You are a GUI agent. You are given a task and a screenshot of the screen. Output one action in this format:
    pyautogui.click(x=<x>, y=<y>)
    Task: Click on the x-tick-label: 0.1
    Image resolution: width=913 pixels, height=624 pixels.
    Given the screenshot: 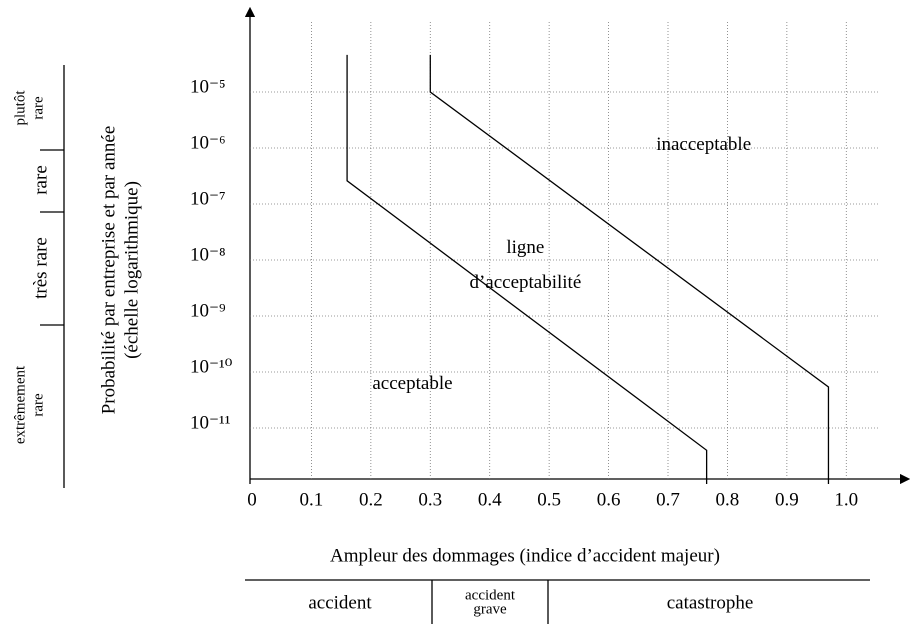 What is the action you would take?
    pyautogui.click(x=312, y=499)
    